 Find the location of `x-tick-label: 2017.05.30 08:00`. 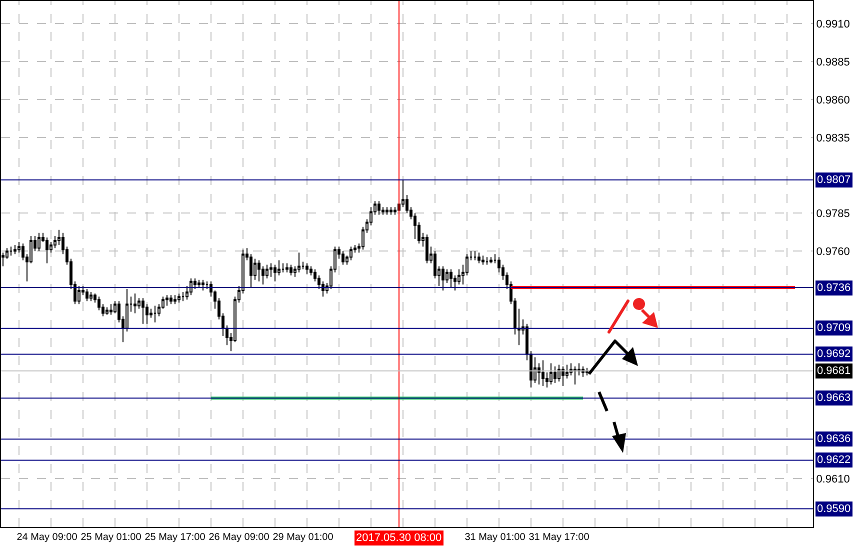

x-tick-label: 2017.05.30 08:00 is located at coordinates (399, 538).